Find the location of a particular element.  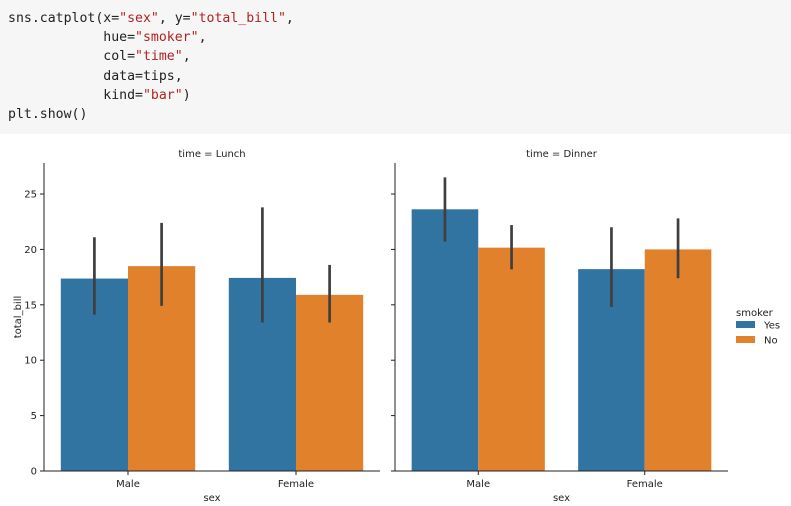

code-string-token: "smoker" is located at coordinates (167, 38).